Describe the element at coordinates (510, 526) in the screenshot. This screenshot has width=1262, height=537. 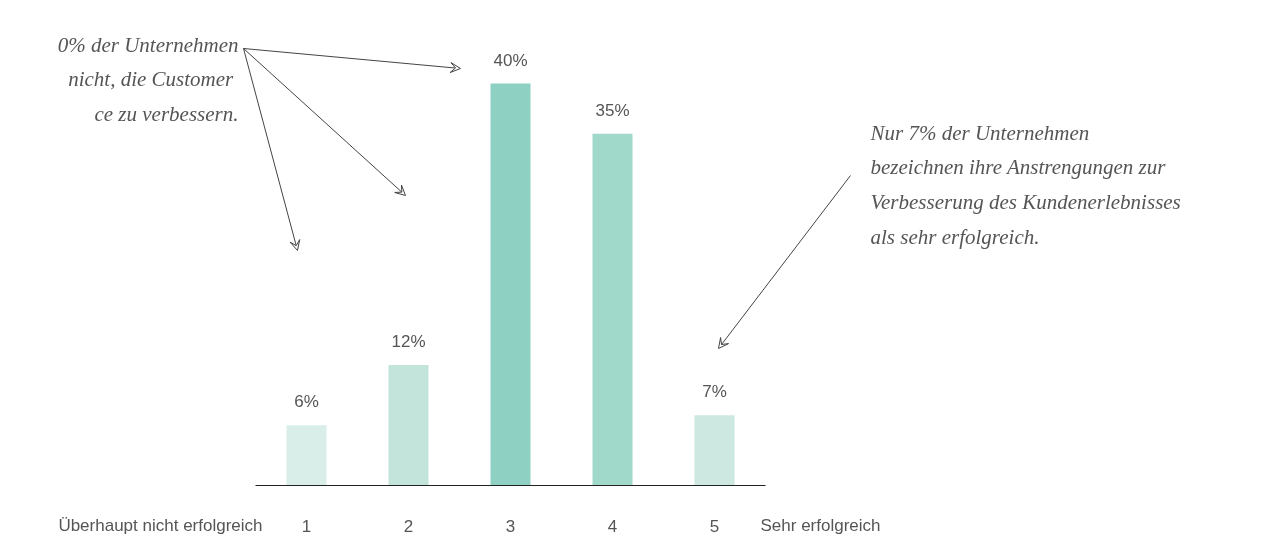
I see `x-tick-label: 3` at that location.